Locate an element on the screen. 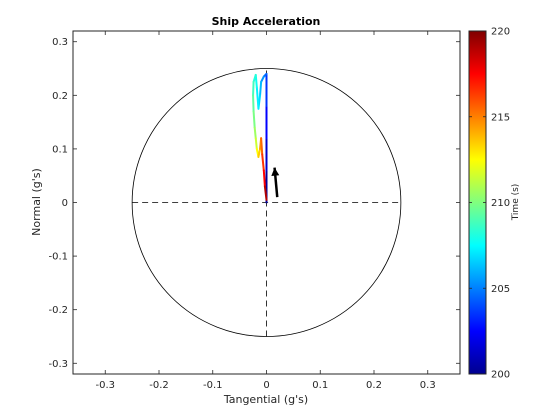 The image size is (560, 420). colorbar-ticks: 200 205 210 215 220 is located at coordinates (489, 204).